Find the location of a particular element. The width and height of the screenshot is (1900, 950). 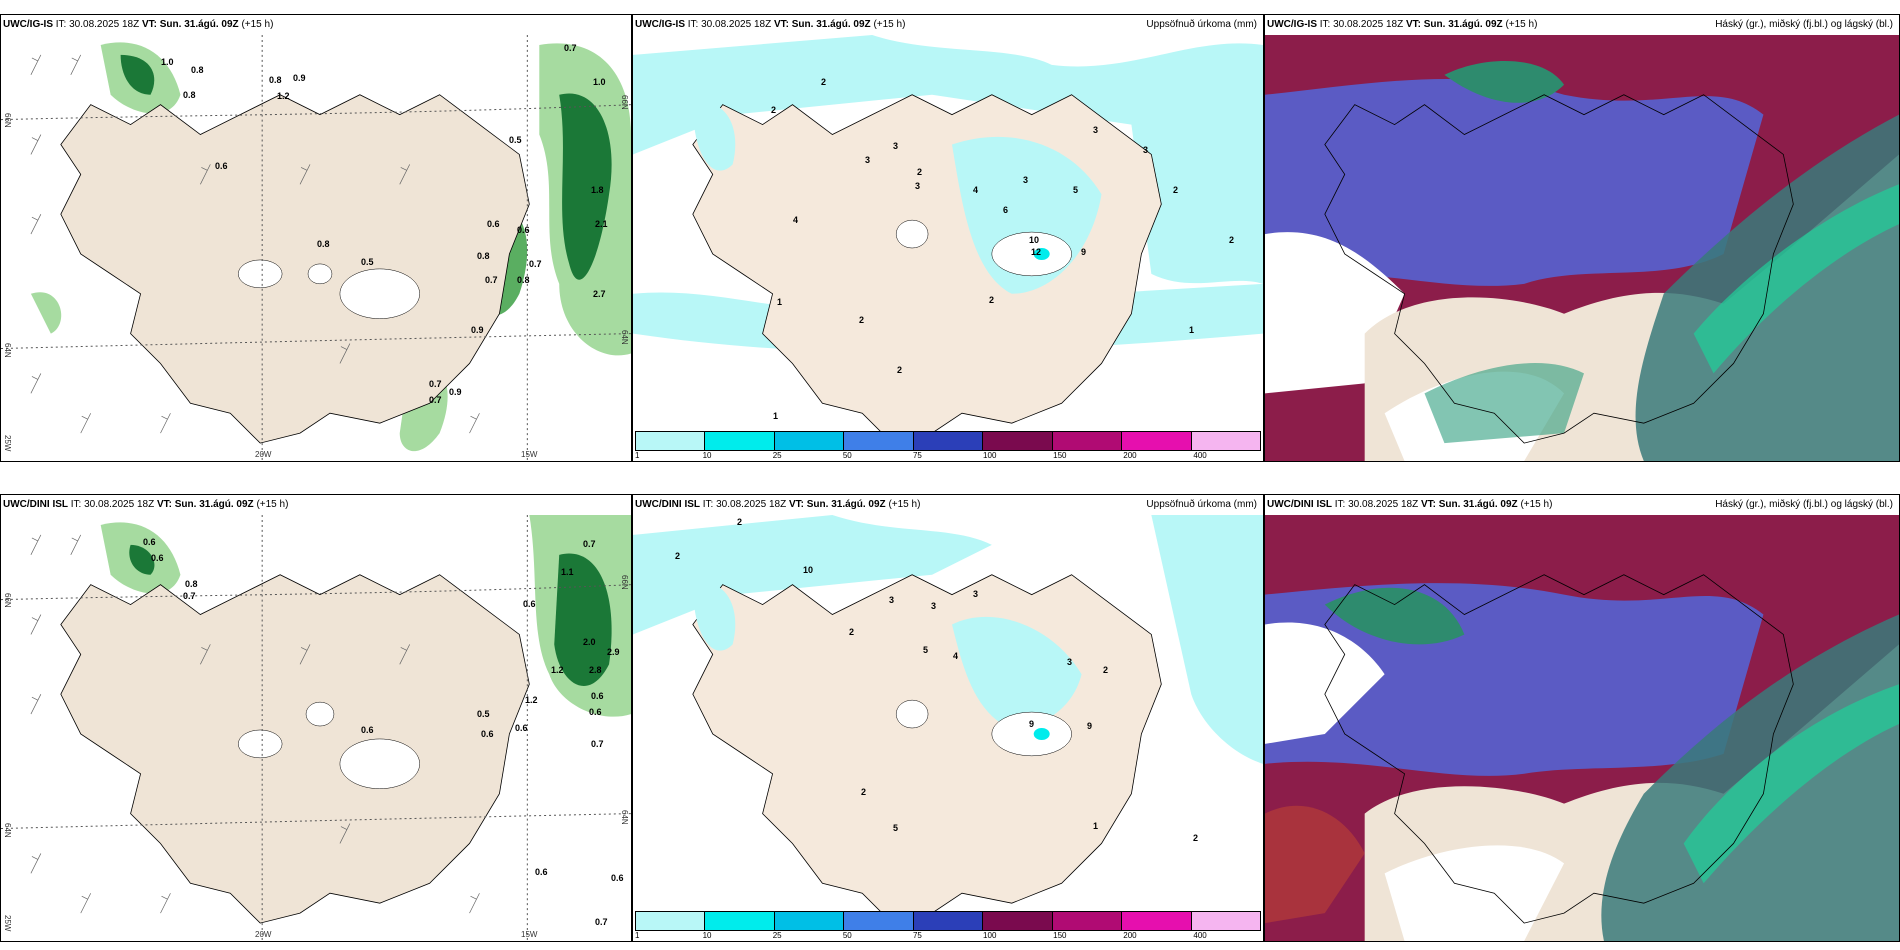

value-label: 2.8 is located at coordinates (595, 670).